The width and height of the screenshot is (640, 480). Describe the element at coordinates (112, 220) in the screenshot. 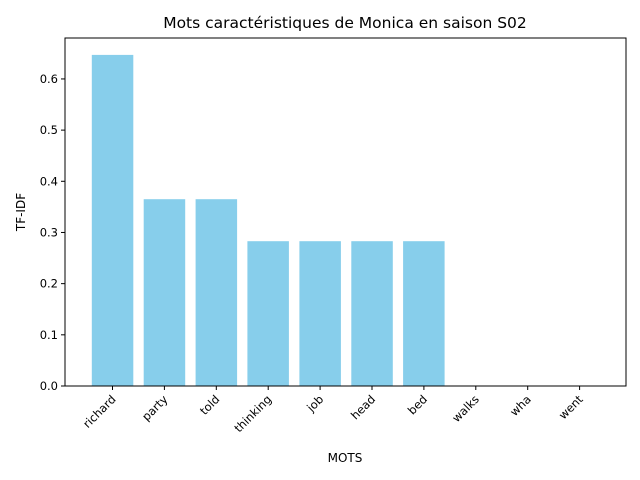

I see `bar-richard` at that location.